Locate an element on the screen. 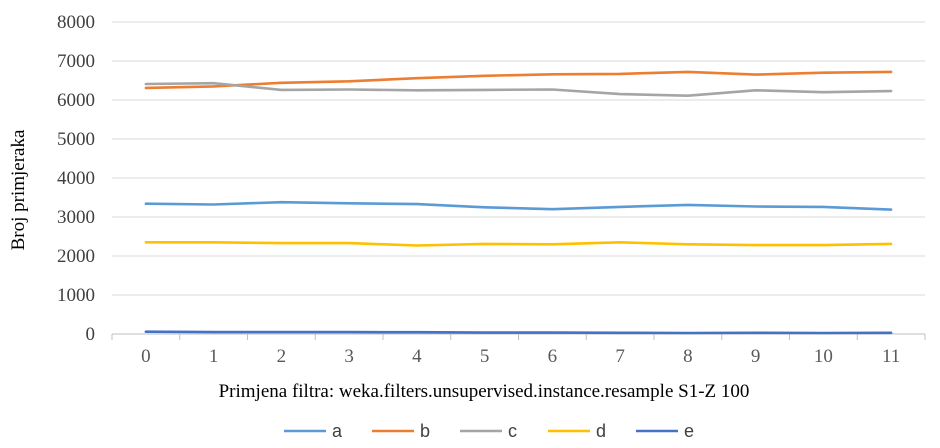  x-tick-label: 10 is located at coordinates (823, 356).